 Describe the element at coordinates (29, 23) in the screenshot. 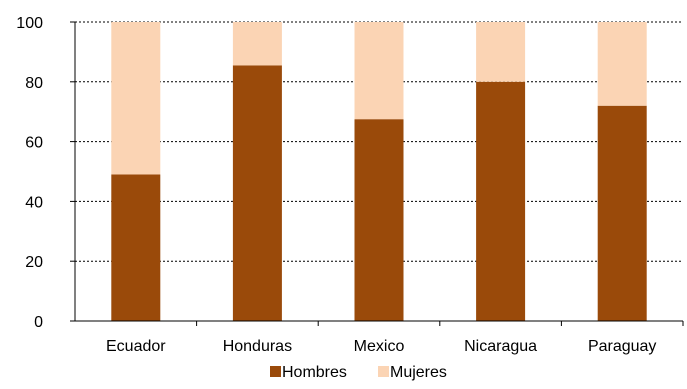

I see `y-tick-label-100: 100` at that location.